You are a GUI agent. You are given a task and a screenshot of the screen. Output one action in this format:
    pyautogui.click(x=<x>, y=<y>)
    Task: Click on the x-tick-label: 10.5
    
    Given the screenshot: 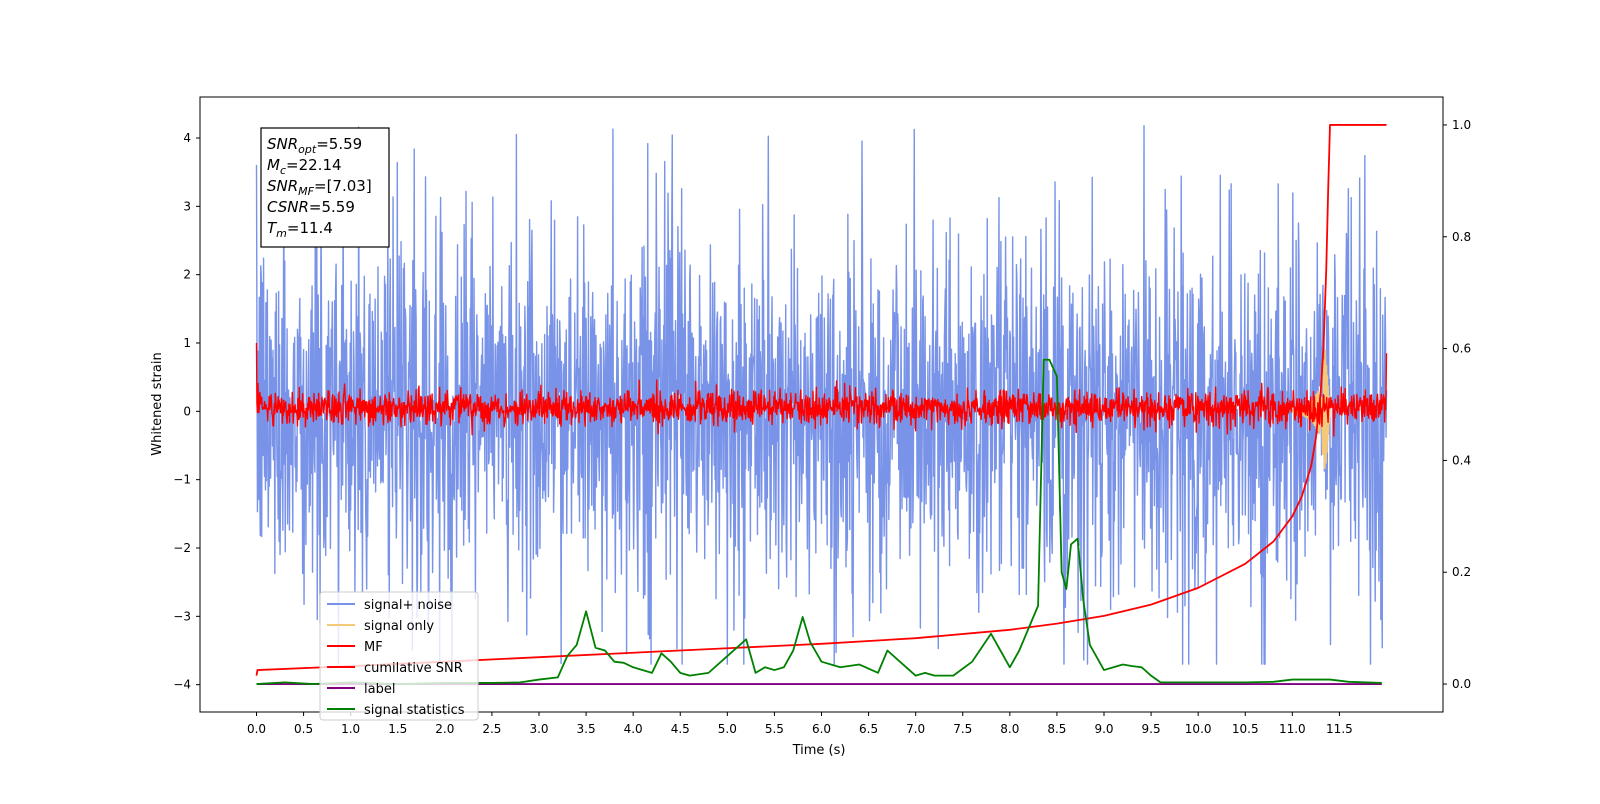 What is the action you would take?
    pyautogui.click(x=1245, y=729)
    